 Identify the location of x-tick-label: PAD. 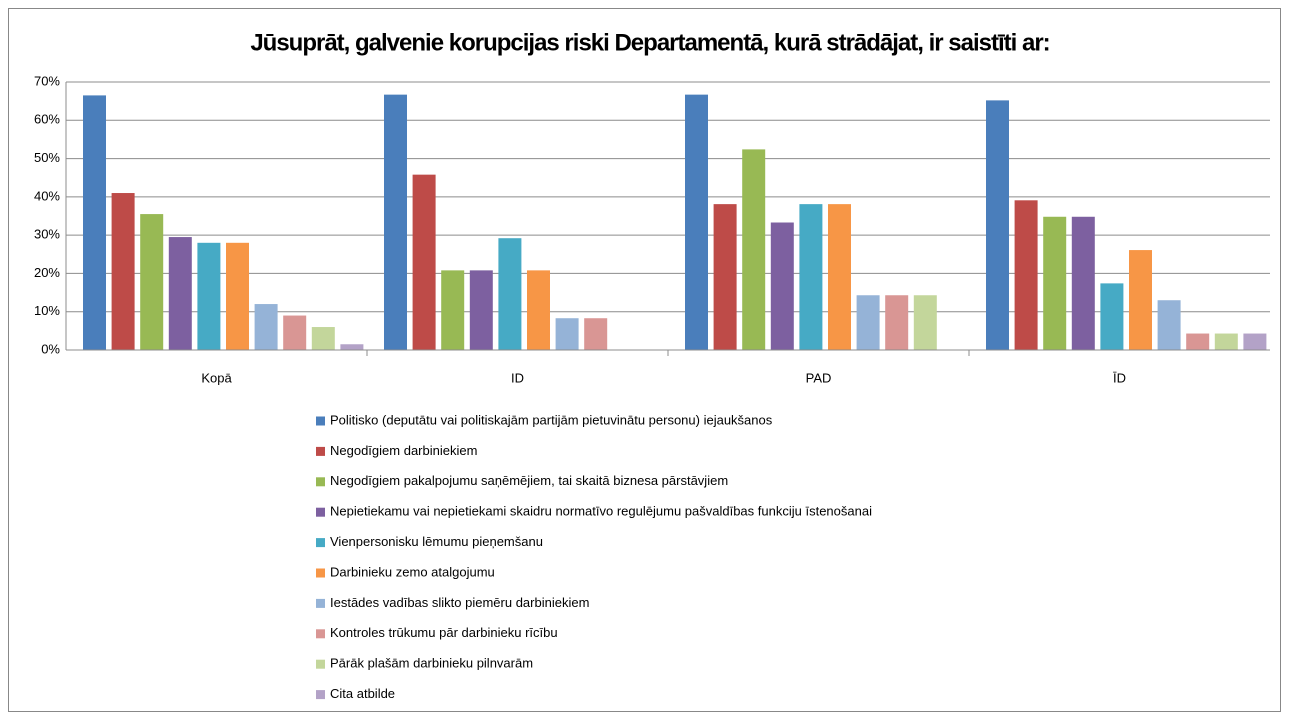
(819, 377).